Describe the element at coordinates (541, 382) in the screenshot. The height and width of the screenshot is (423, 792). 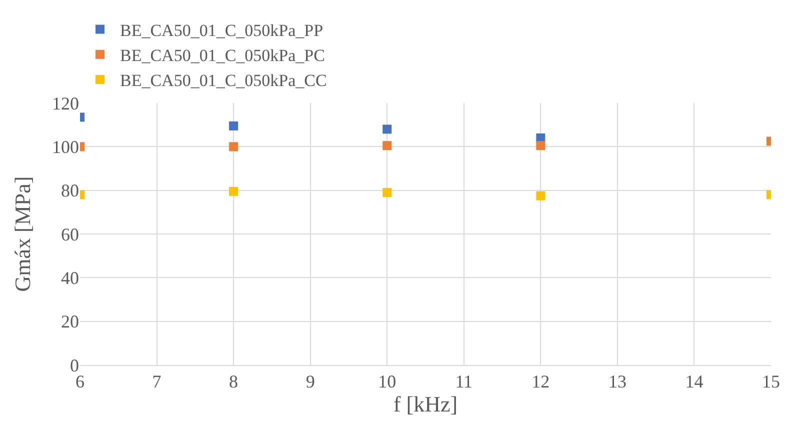
I see `x-tick-label: 12` at that location.